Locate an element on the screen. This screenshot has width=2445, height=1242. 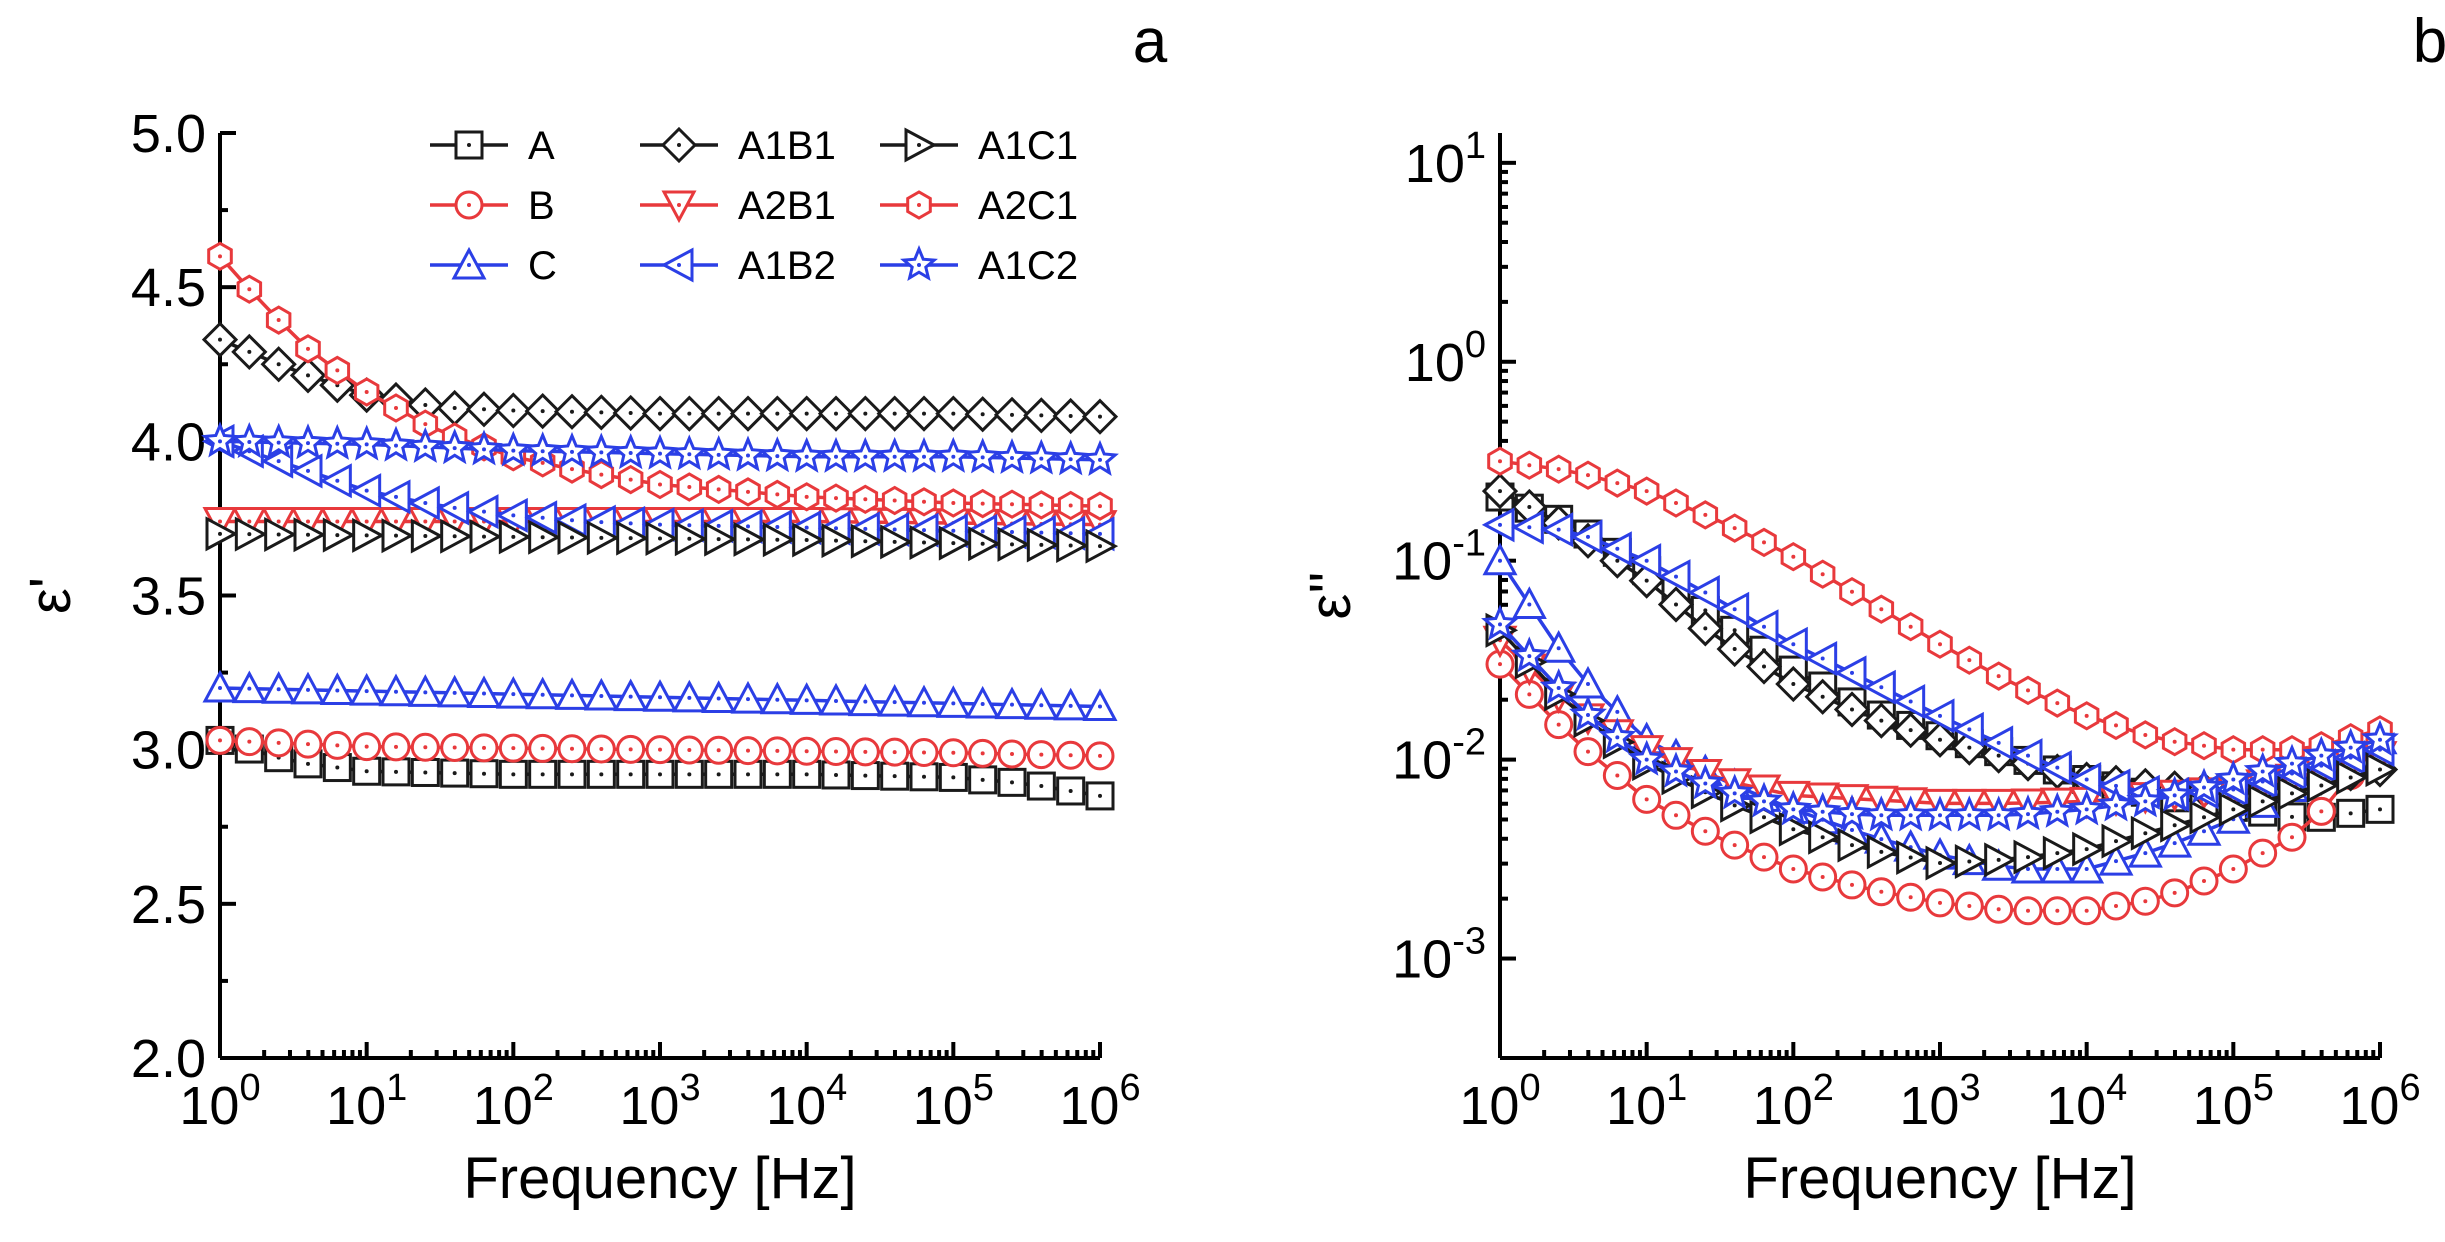
y-tick-label: 3.0 is located at coordinates (168, 751).